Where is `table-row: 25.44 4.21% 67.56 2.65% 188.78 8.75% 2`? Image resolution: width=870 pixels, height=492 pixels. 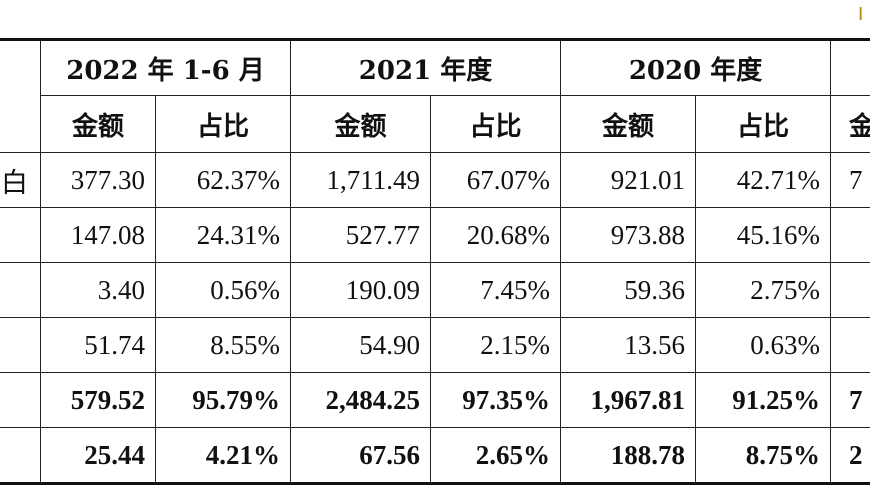
table-row: 25.44 4.21% 67.56 2.65% 188.78 8.75% 2 is located at coordinates (435, 456).